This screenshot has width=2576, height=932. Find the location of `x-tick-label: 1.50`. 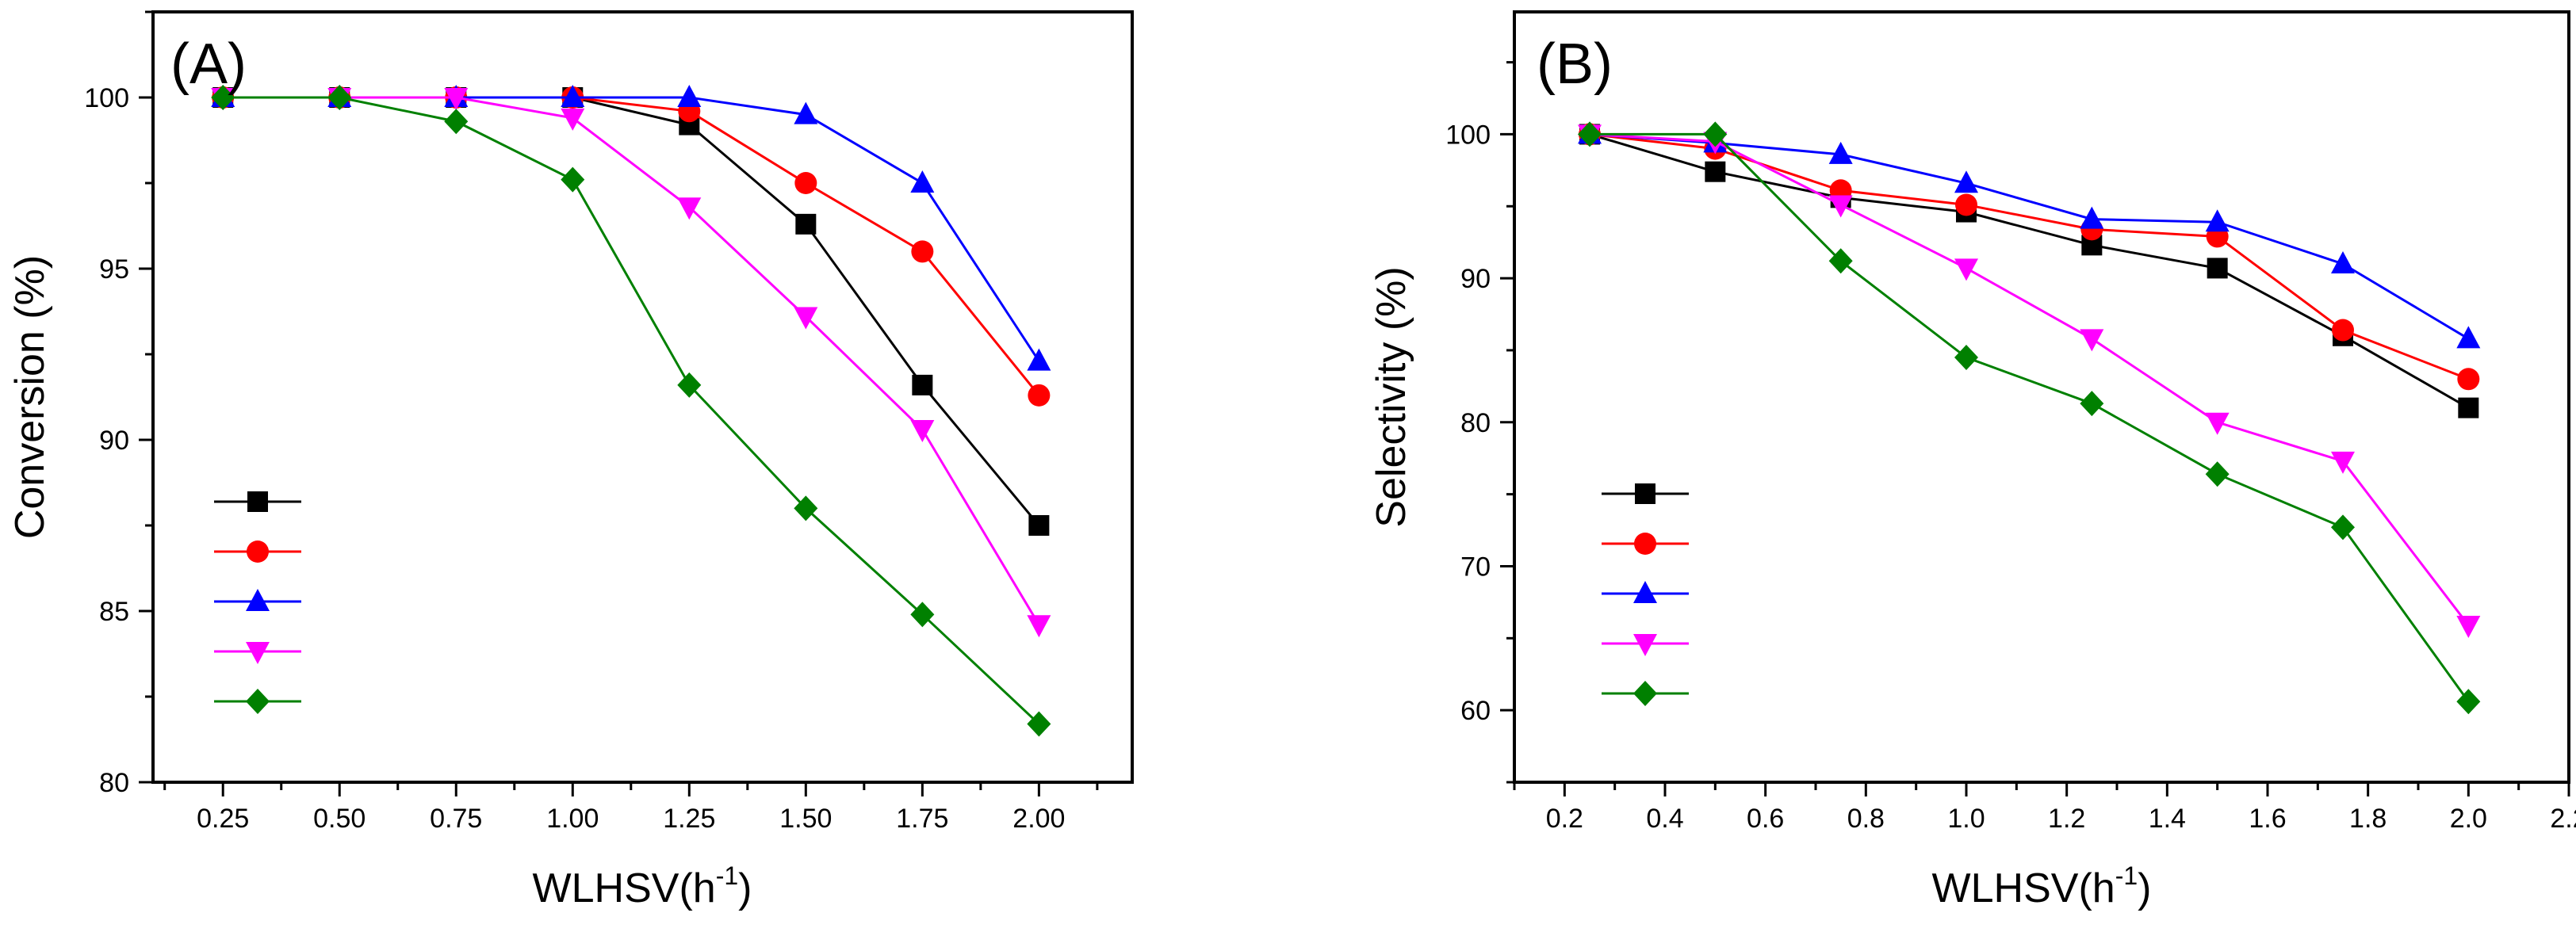

x-tick-label: 1.50 is located at coordinates (805, 819).